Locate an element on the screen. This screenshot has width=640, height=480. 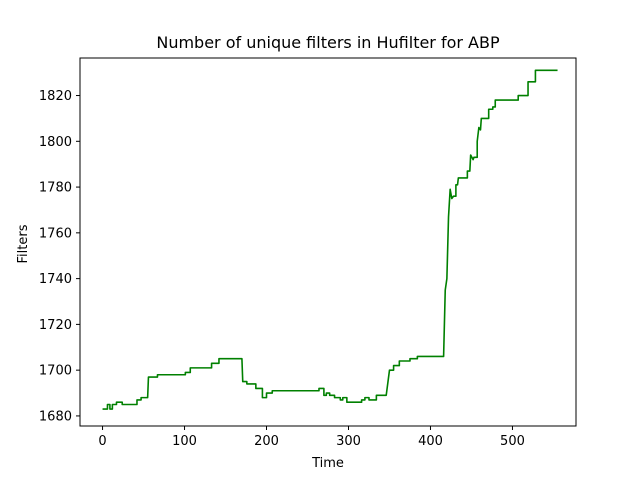
y-tick-label: 1820 is located at coordinates (55, 96).